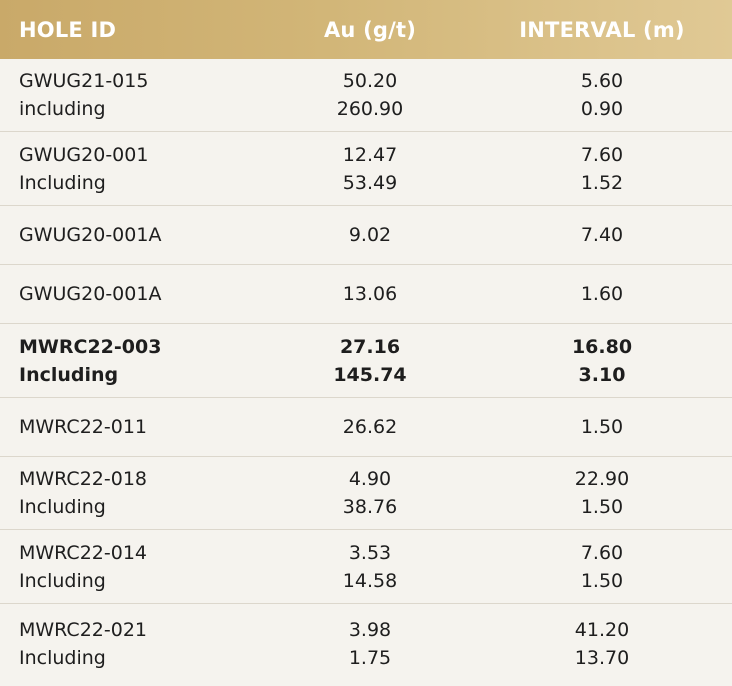 This screenshot has height=686, width=732. Describe the element at coordinates (602, 567) in the screenshot. I see `interval-cell: 7.60 1.50` at that location.